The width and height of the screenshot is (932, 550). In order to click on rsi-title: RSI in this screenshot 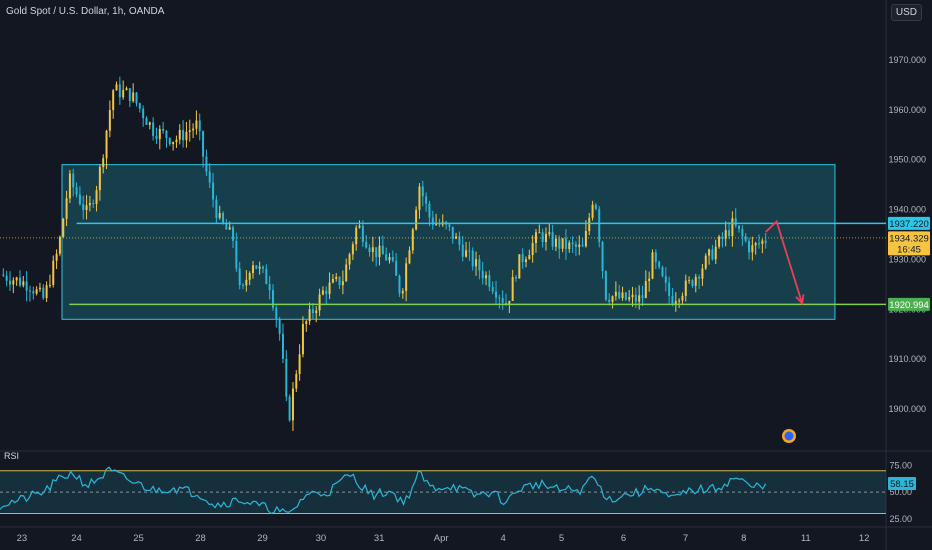, I will do `click(12, 456)`.